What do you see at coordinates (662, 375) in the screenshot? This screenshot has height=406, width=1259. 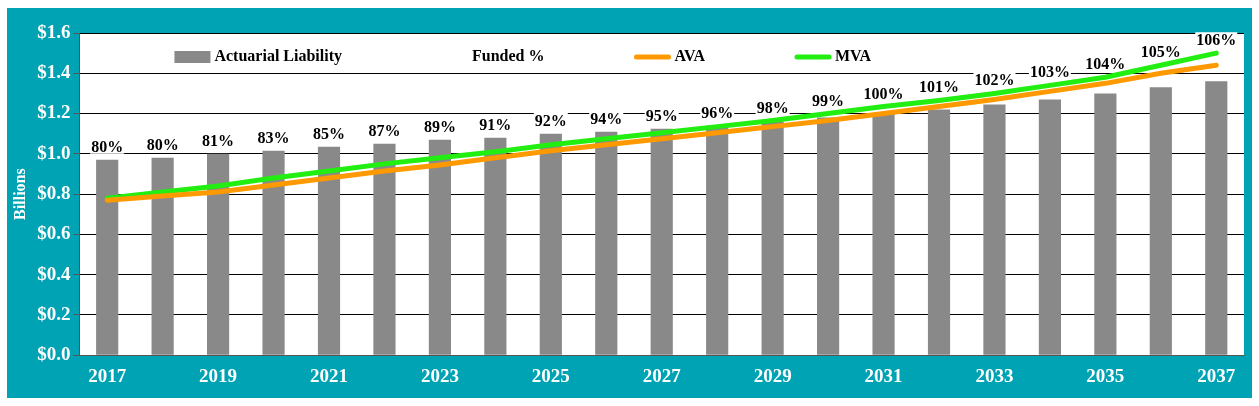 I see `x-tick-label: 2027` at bounding box center [662, 375].